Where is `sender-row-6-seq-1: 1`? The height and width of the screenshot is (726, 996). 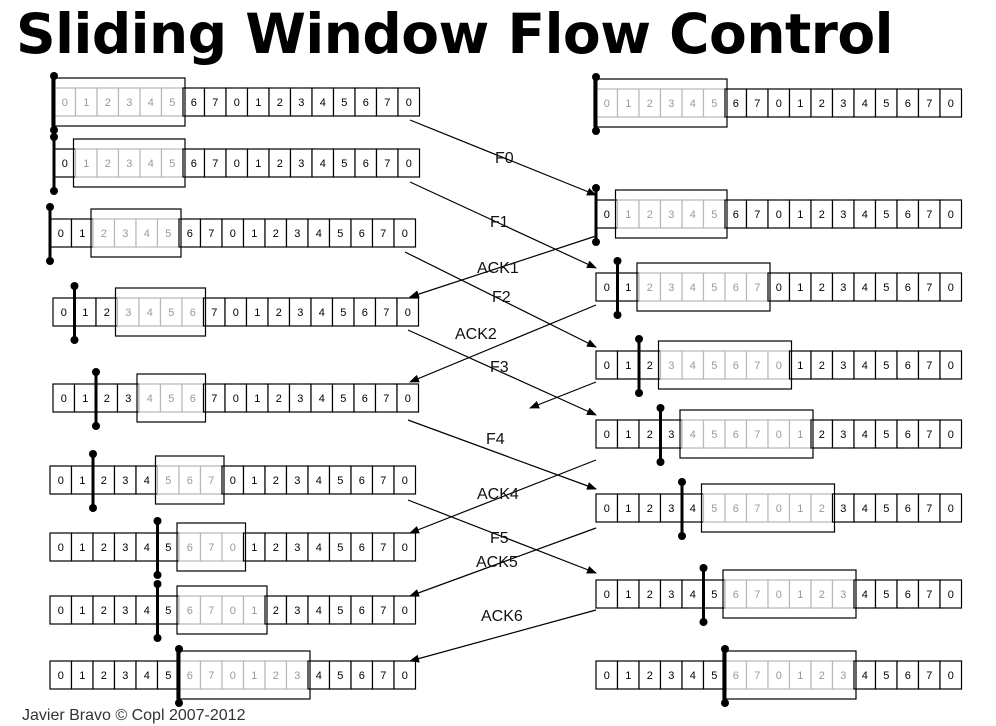 sender-row-6-seq-1: 1 is located at coordinates (82, 548).